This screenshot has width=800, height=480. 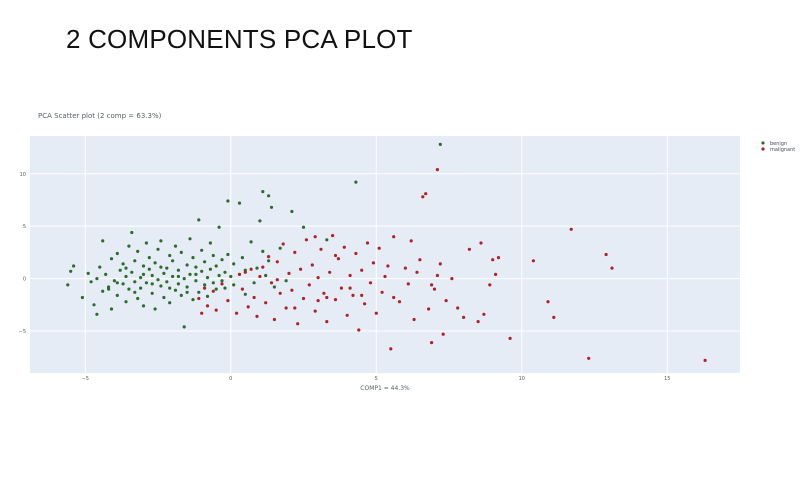 What do you see at coordinates (100, 116) in the screenshot?
I see `chart-title: PCA Scatter plot (2 comp = 63.3%)` at bounding box center [100, 116].